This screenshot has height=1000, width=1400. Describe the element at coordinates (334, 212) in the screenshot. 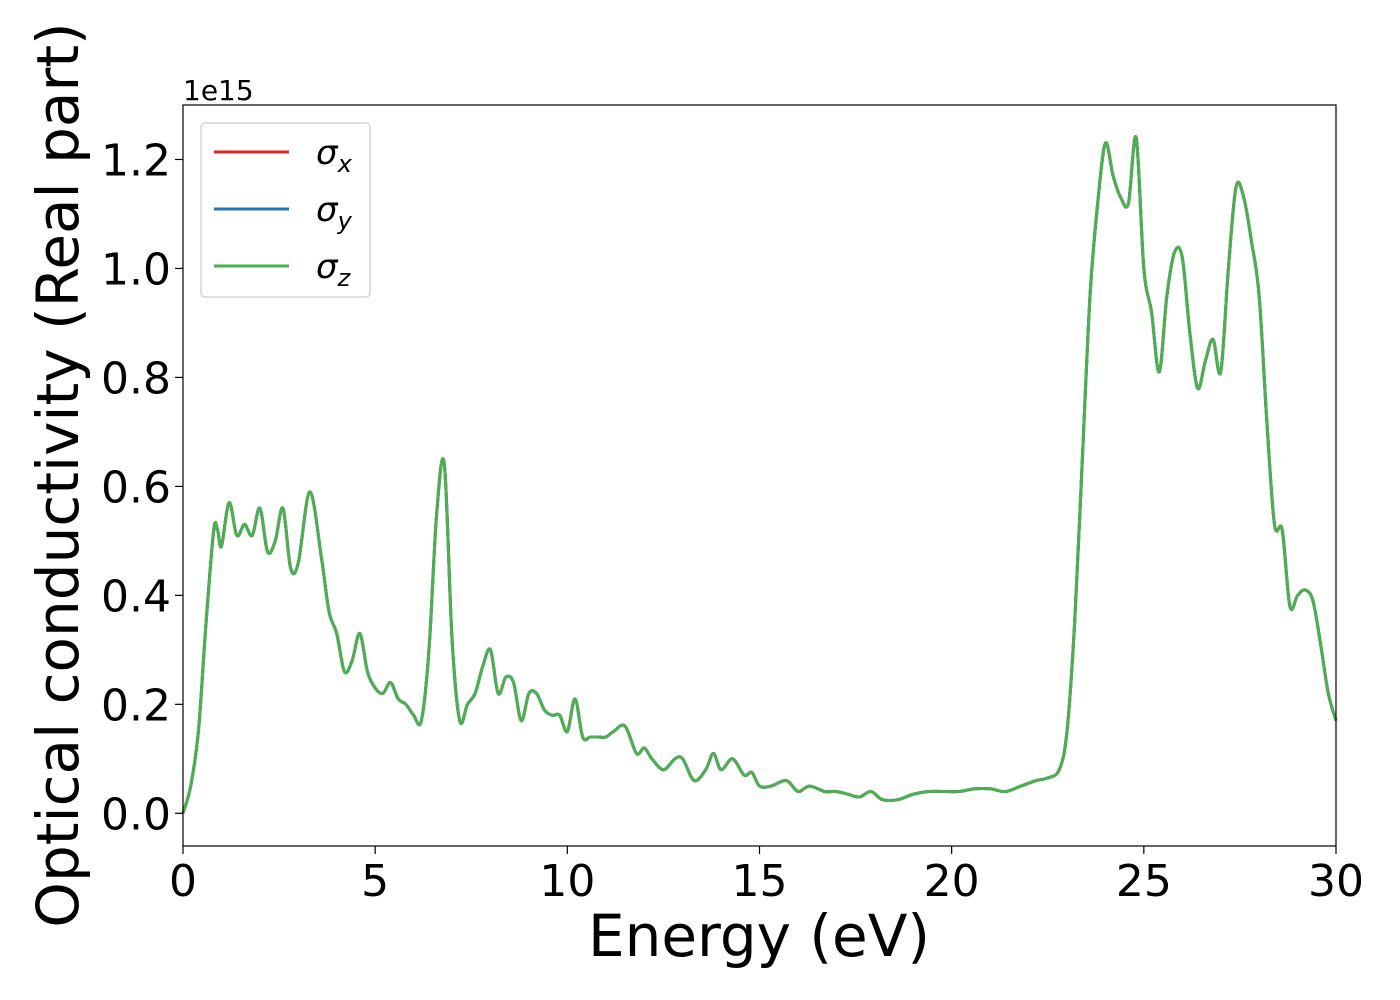

I see `legend-label-sigma-y: σy` at that location.